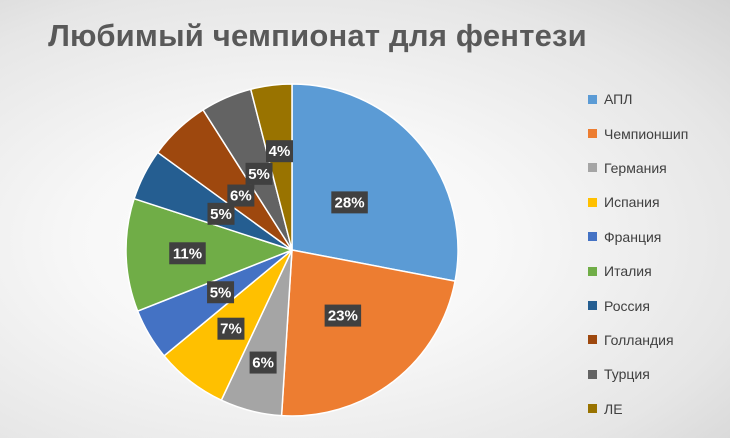 This screenshot has height=438, width=730. I want to click on data-label-7: 5%, so click(221, 213).